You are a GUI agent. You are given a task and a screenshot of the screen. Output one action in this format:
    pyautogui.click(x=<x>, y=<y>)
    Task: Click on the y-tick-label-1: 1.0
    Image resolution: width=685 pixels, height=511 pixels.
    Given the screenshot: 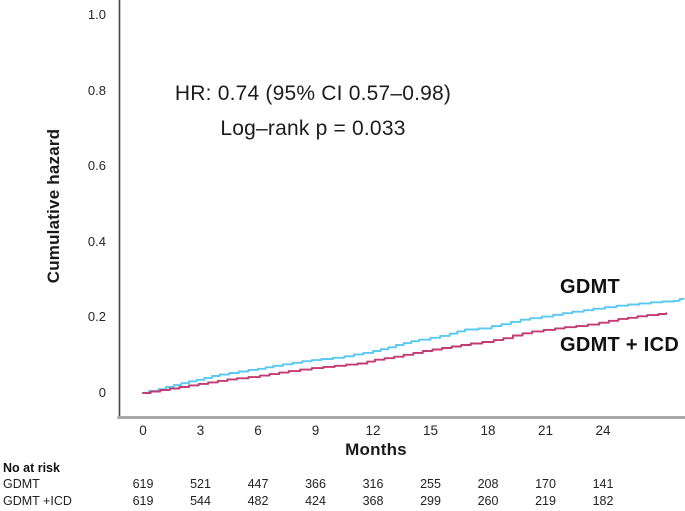 What is the action you would take?
    pyautogui.click(x=96, y=14)
    